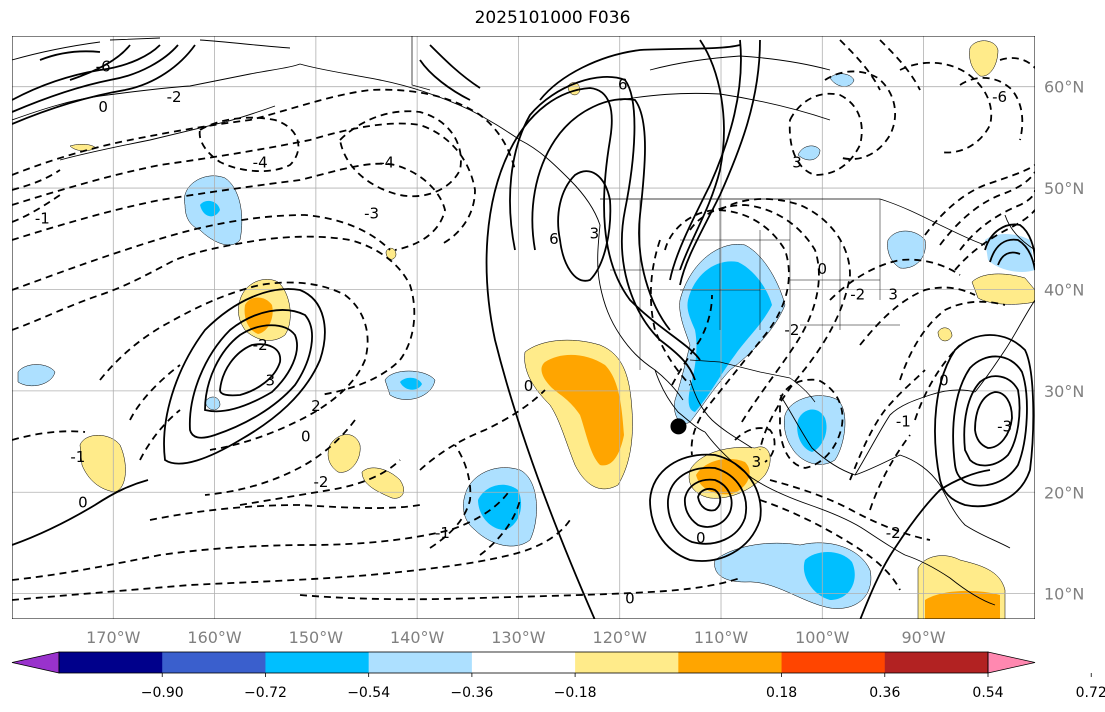 This screenshot has width=1105, height=712. Describe the element at coordinates (721, 637) in the screenshot. I see `lon-tick-label: 110°W` at that location.